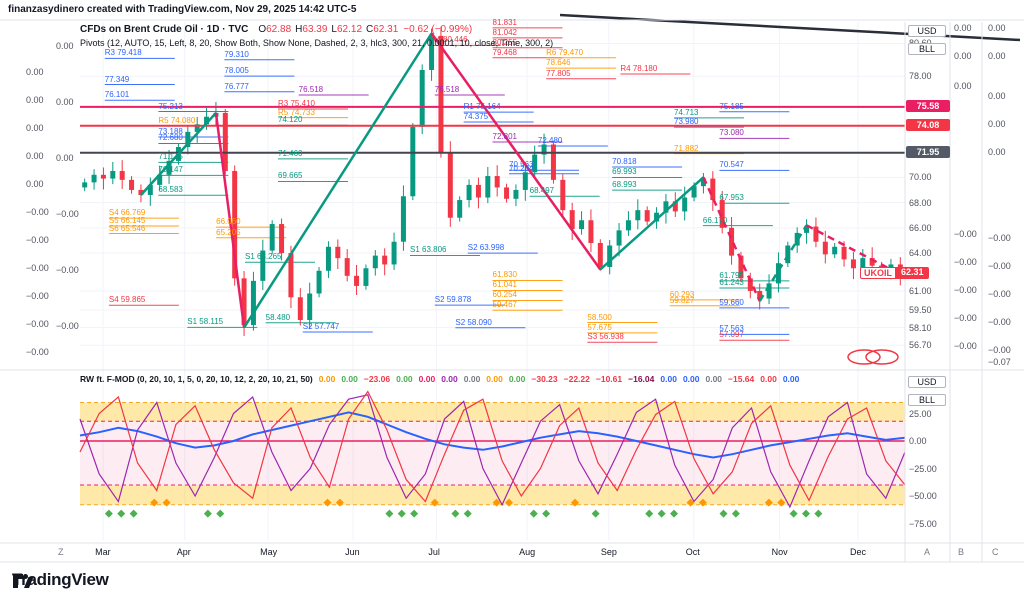 The height and width of the screenshot is (603, 1024). What do you see at coordinates (117, 79) in the screenshot?
I see `pivot-level-label: 77.349` at bounding box center [117, 79].